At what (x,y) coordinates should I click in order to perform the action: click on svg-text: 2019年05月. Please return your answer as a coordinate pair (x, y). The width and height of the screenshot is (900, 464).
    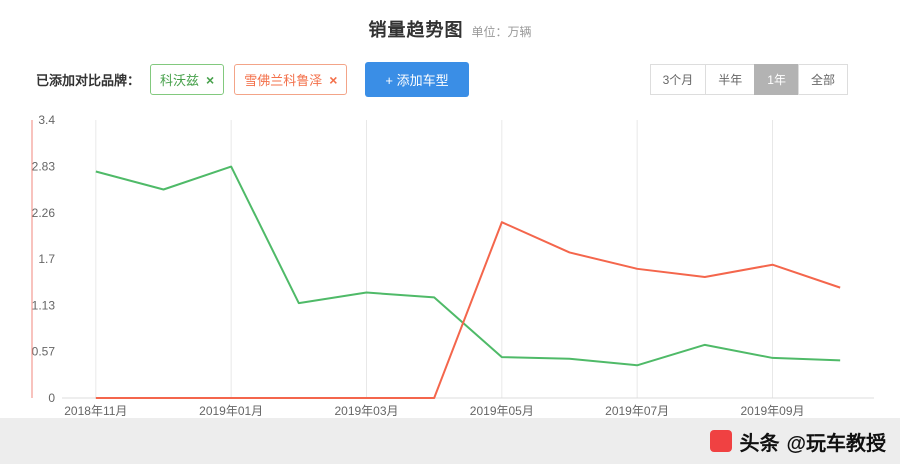
    Looking at the image, I should click on (502, 411).